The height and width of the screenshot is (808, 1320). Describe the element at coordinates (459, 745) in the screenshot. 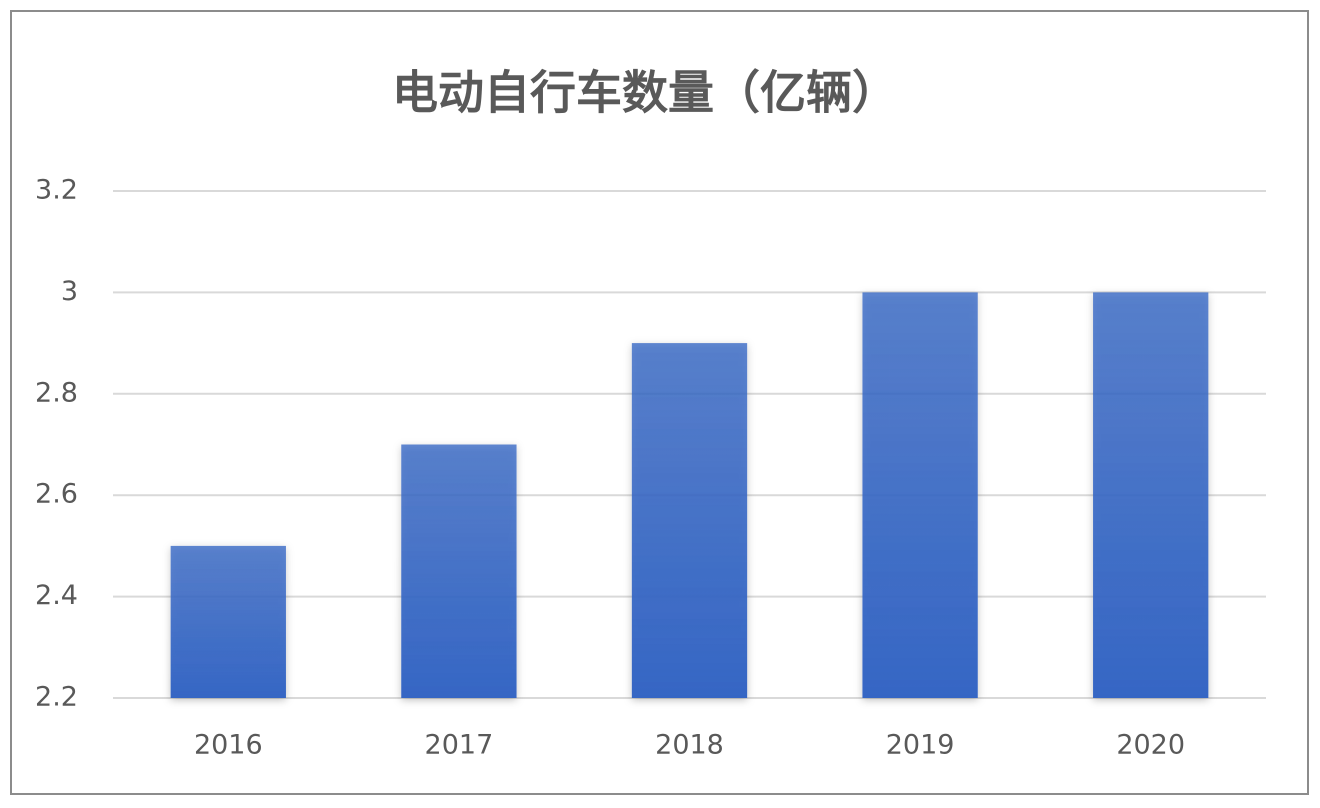

I see `x-tick-label: 2017` at that location.